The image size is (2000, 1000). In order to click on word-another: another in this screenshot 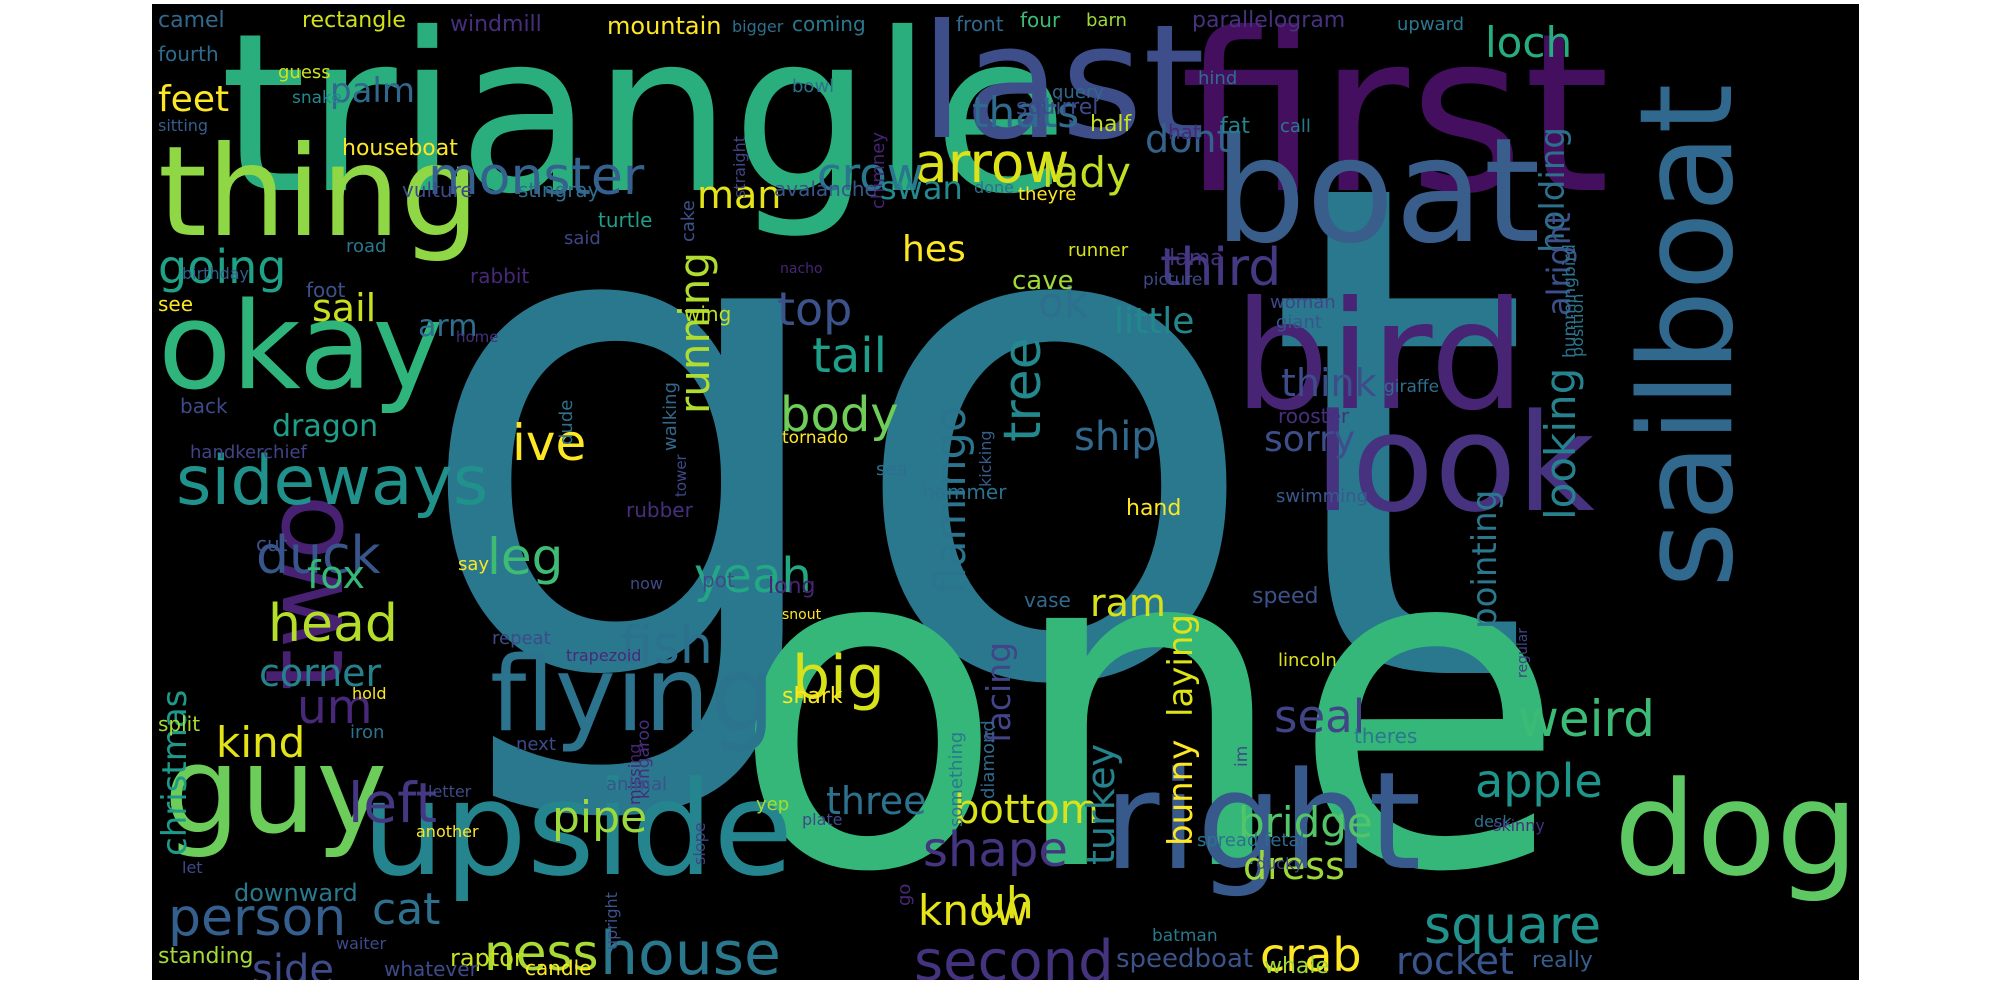, I will do `click(447, 831)`.